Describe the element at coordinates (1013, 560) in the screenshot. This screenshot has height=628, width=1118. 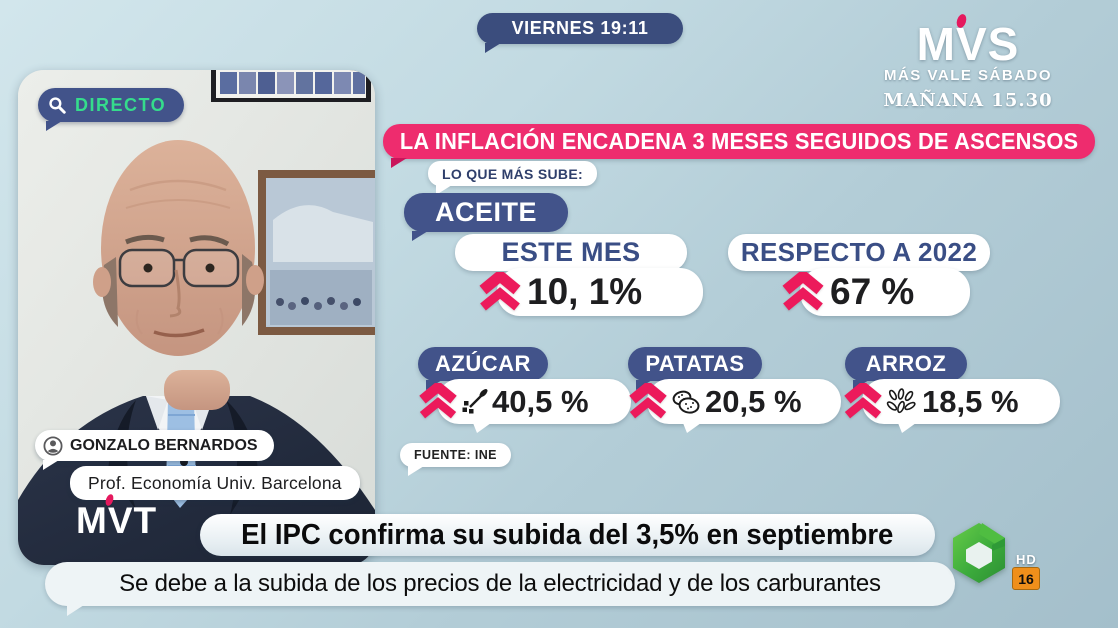
I see `channel-bug: HD 16` at that location.